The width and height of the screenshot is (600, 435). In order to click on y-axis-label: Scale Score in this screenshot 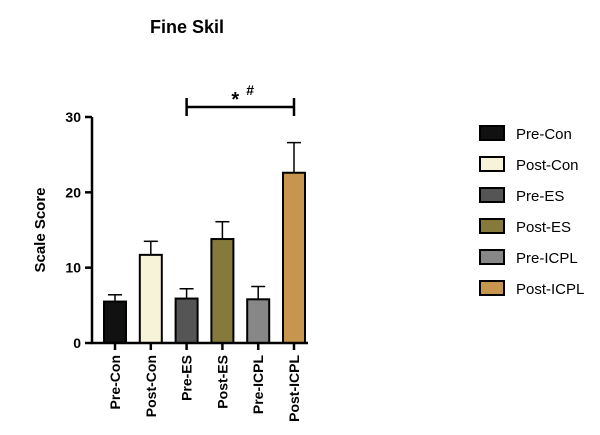, I will do `click(40, 229)`.